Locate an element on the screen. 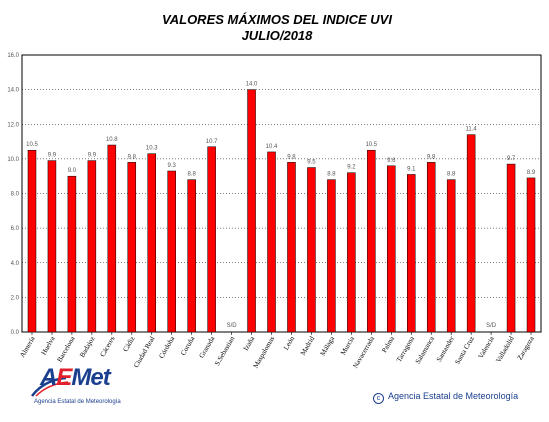  logo-swoosh-icon is located at coordinates (50, 386).